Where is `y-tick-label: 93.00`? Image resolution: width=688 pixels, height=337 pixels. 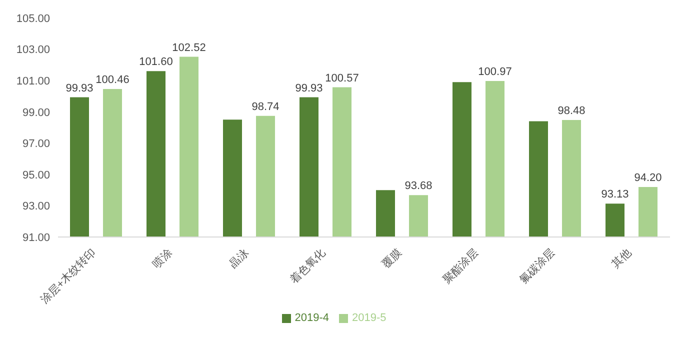
y-tick-label: 93.00 is located at coordinates (36, 206).